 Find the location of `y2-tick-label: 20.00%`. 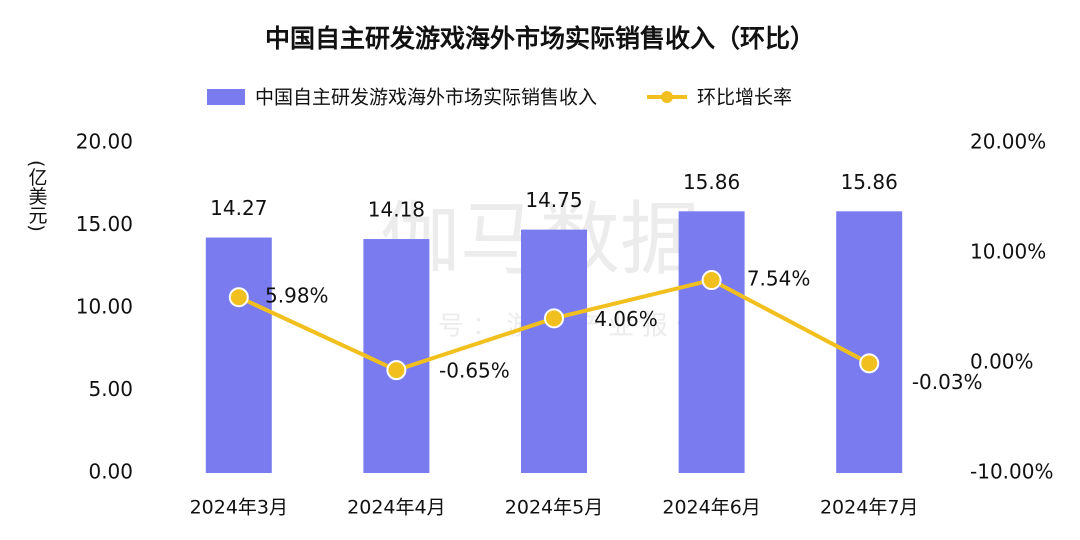

y2-tick-label: 20.00% is located at coordinates (1008, 142).